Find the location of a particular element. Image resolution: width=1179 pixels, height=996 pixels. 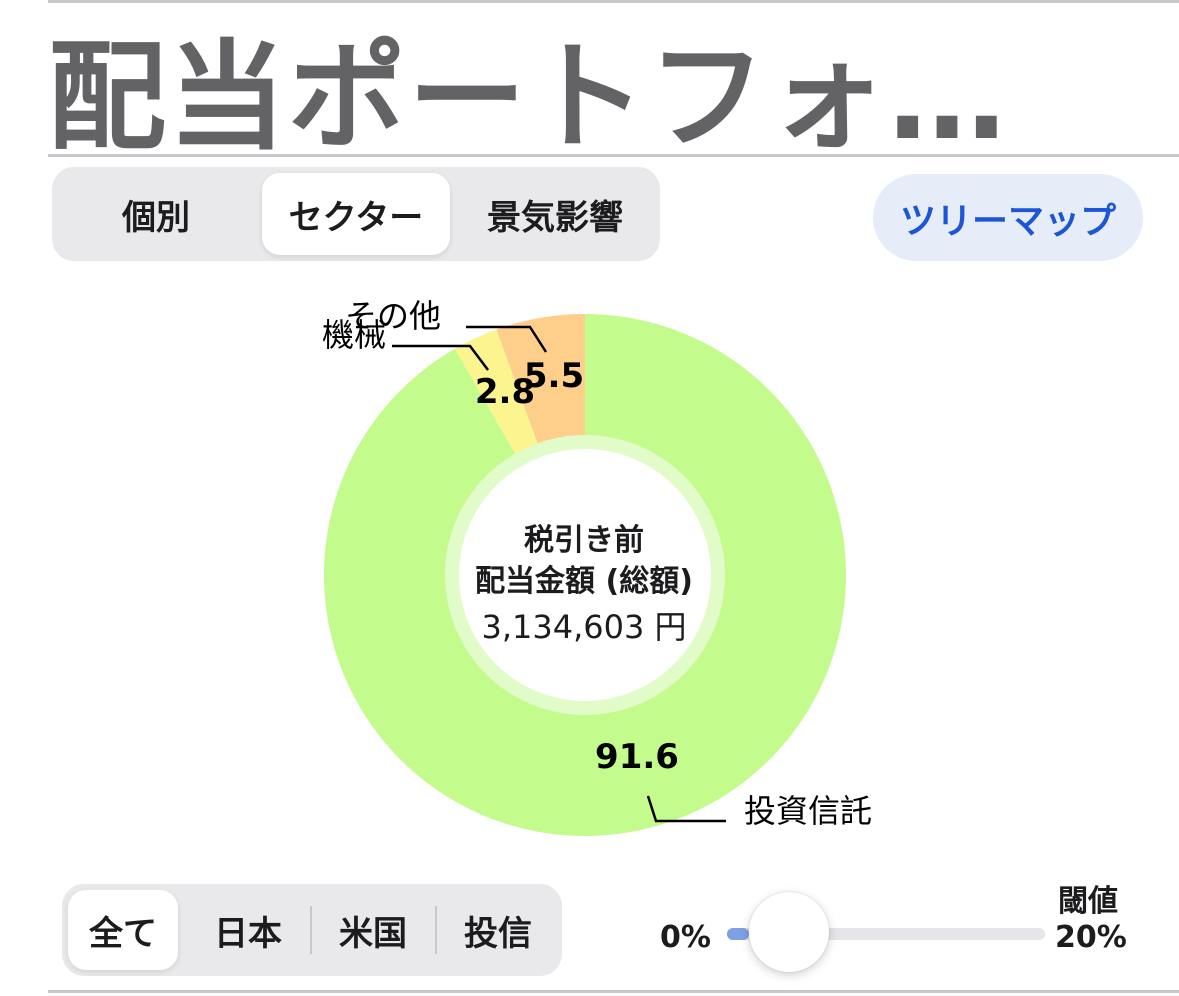

leader-line-investment-trust is located at coordinates (686, 809).